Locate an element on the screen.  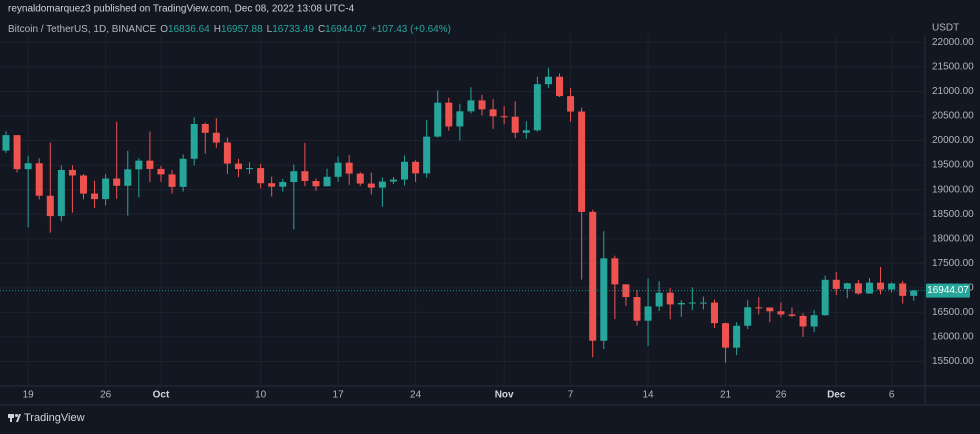
y-tick-label: 16000.00 is located at coordinates (953, 337).